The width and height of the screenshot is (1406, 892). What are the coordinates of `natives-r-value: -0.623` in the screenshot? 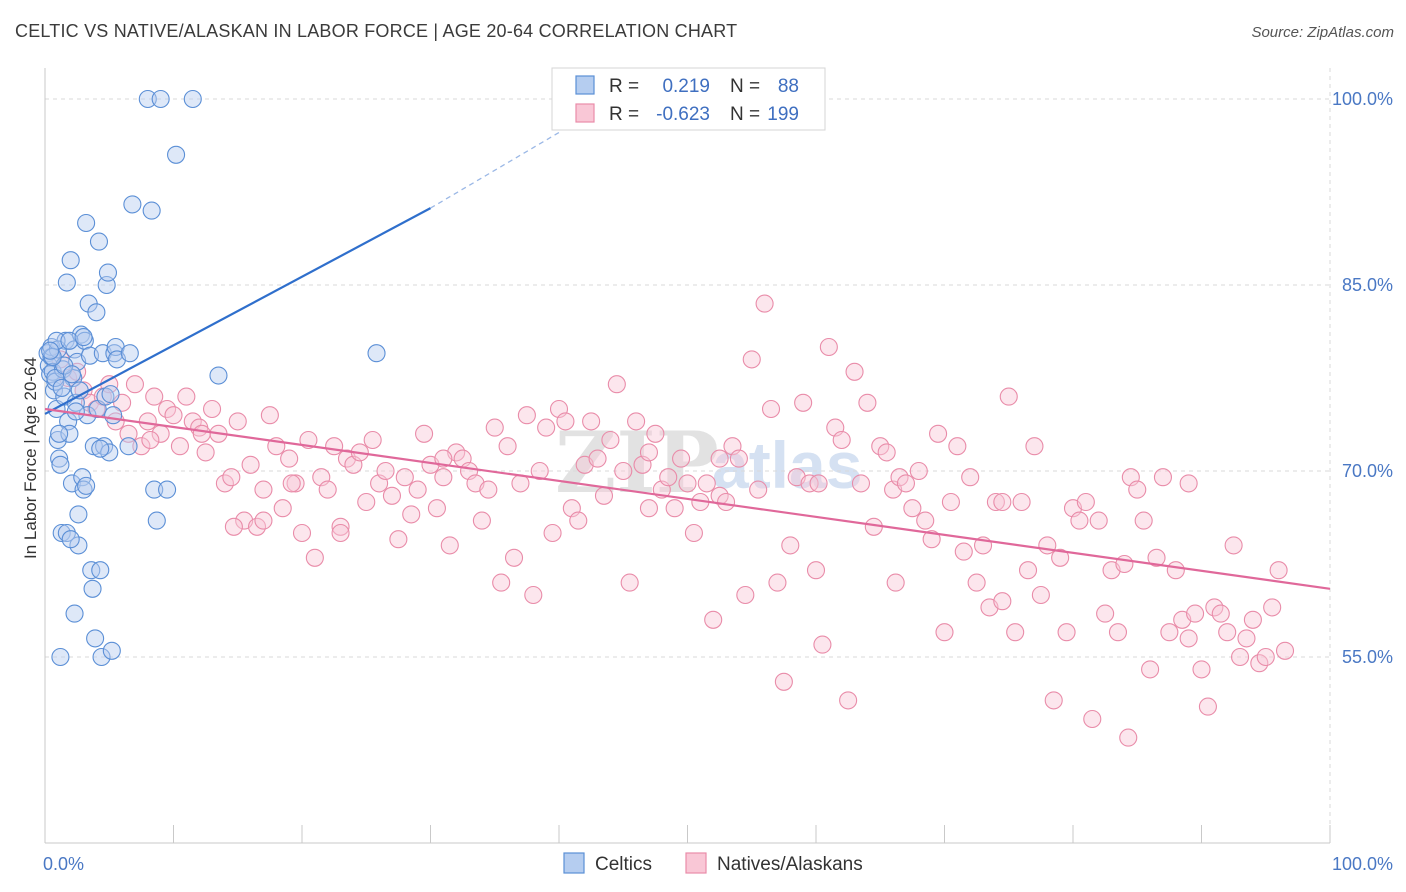 It's located at (683, 114).